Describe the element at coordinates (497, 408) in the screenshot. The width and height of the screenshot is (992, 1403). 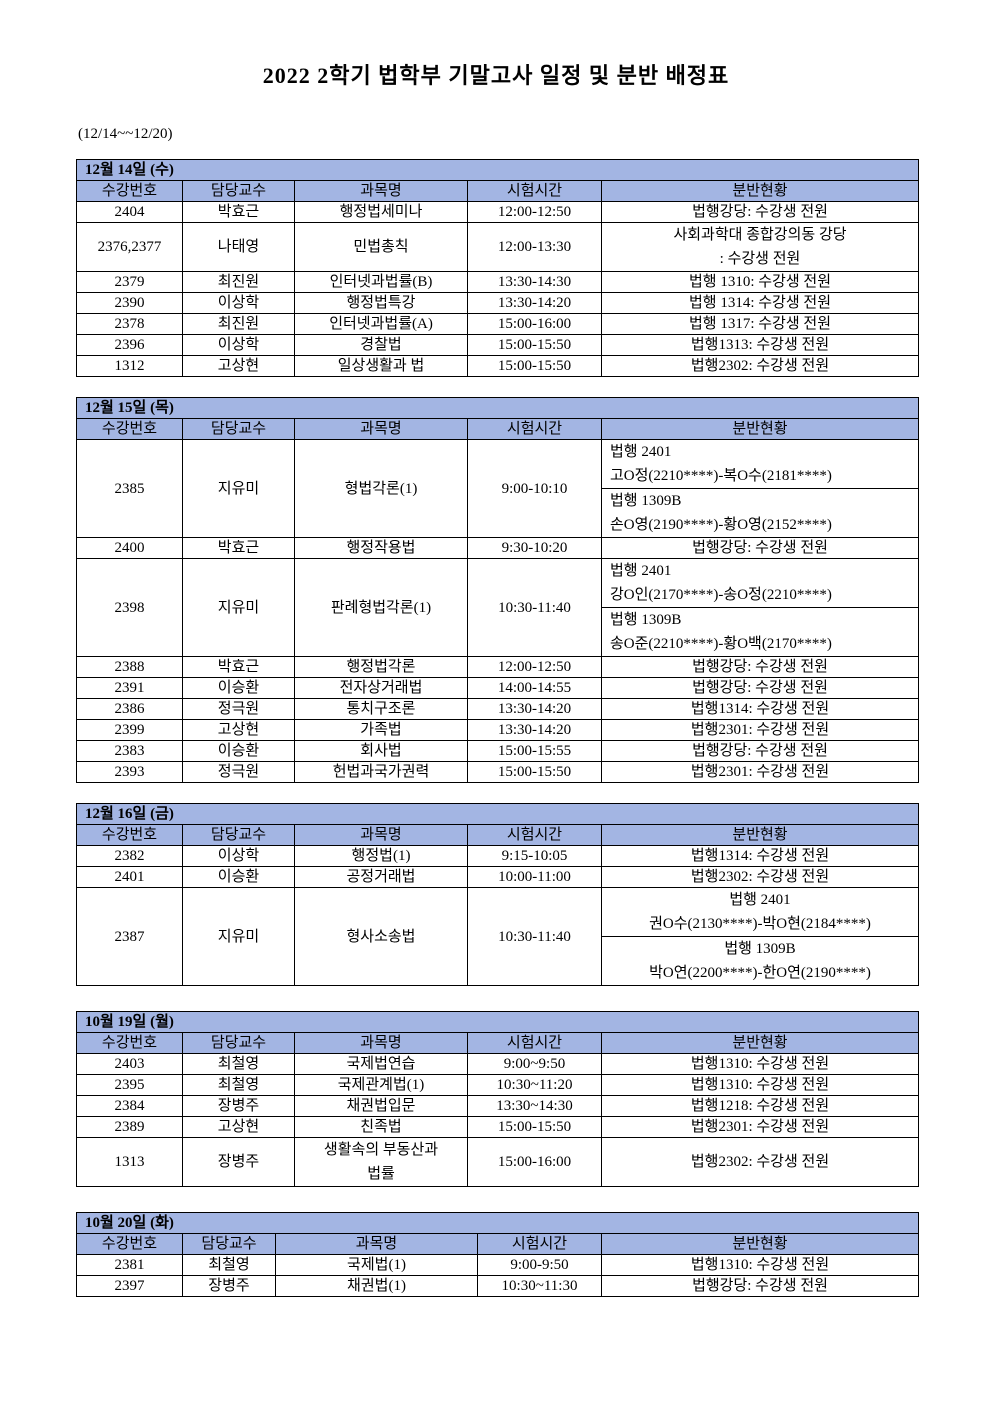
I see `date-row: 12월 15일 (목)` at that location.